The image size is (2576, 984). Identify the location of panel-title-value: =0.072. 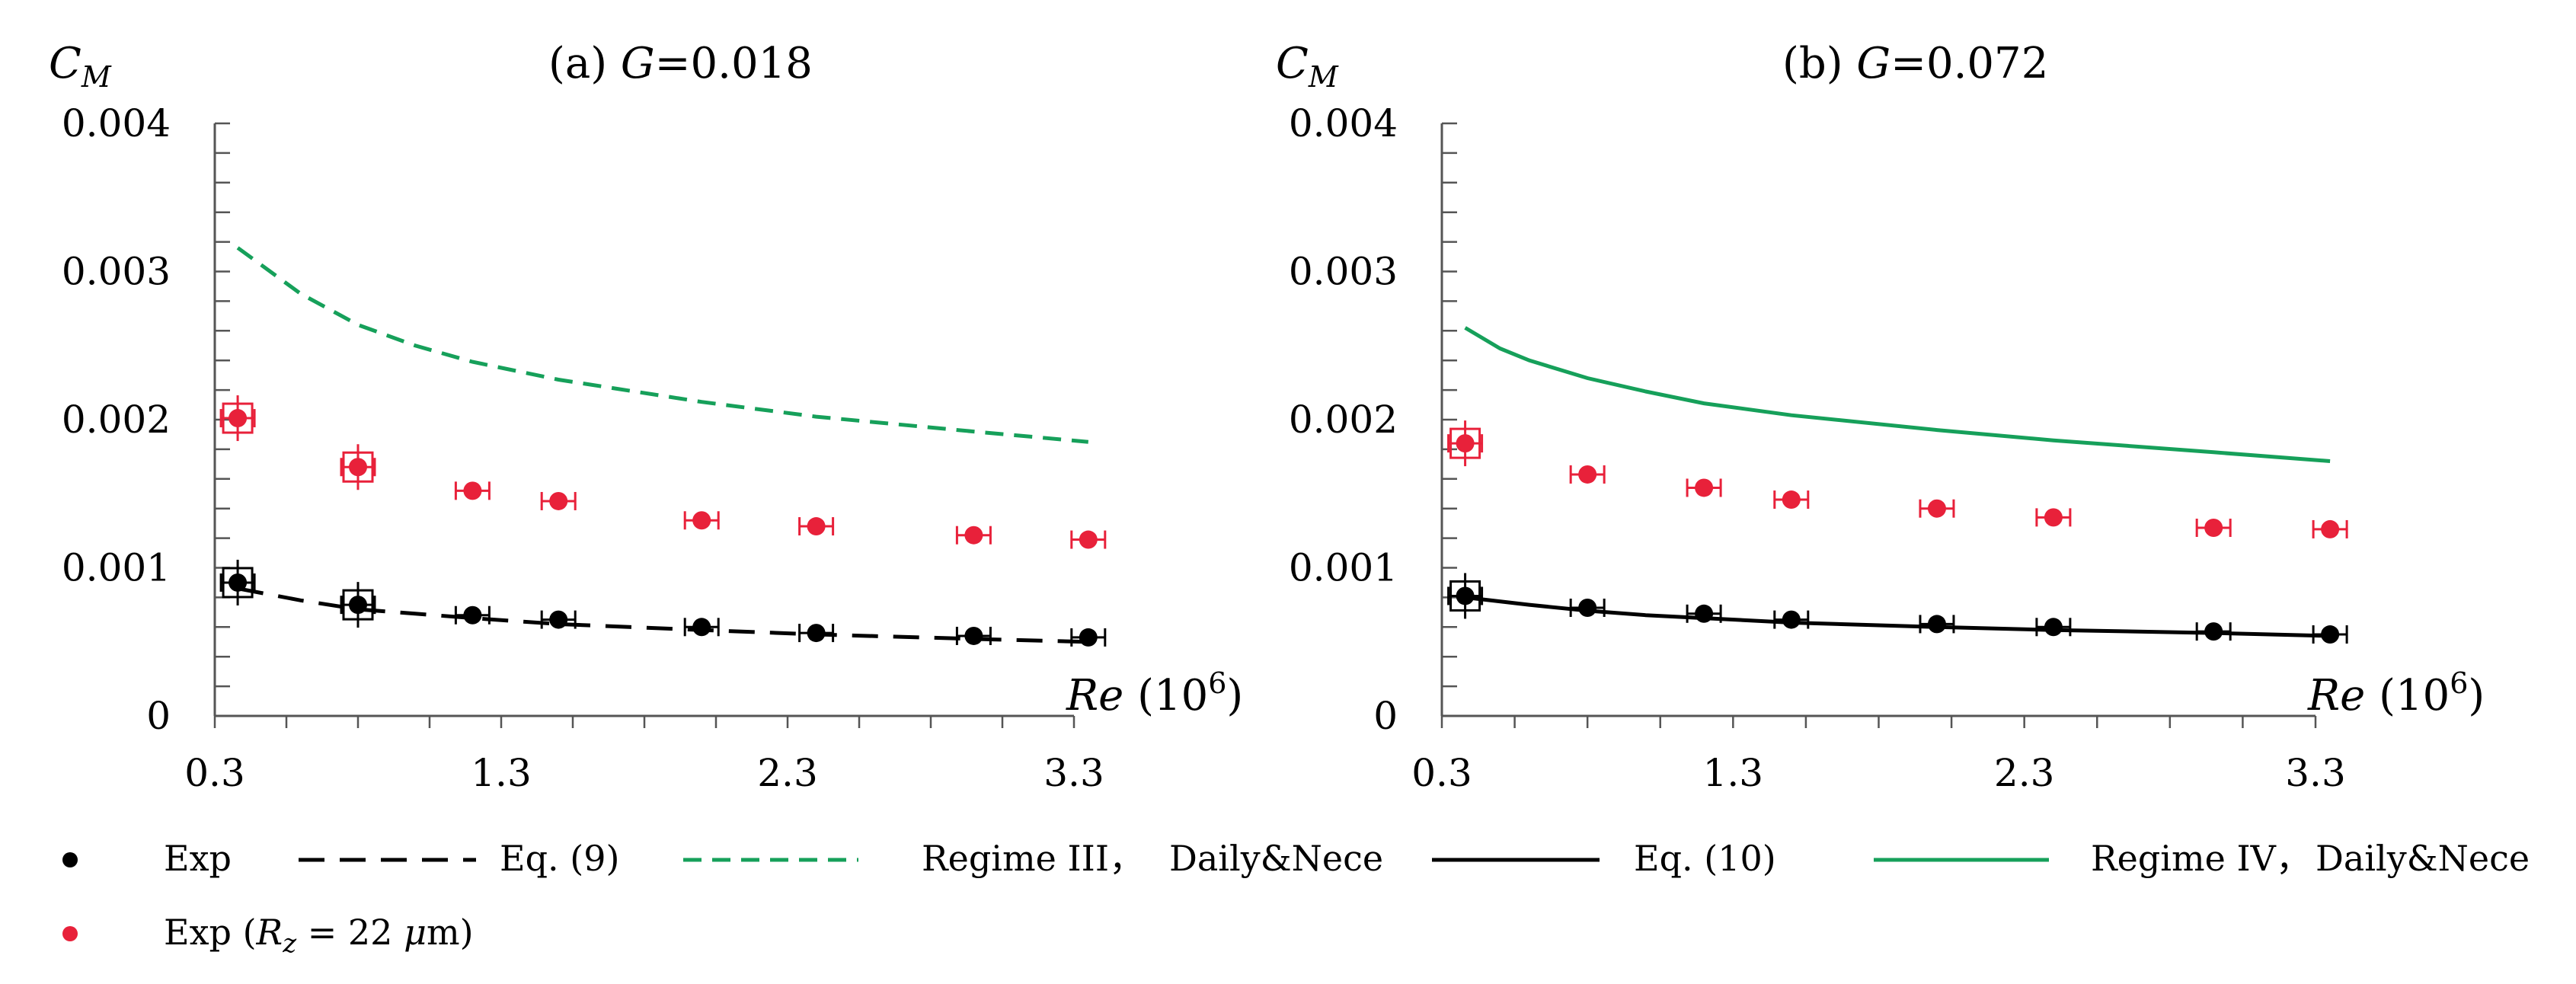
(1969, 63).